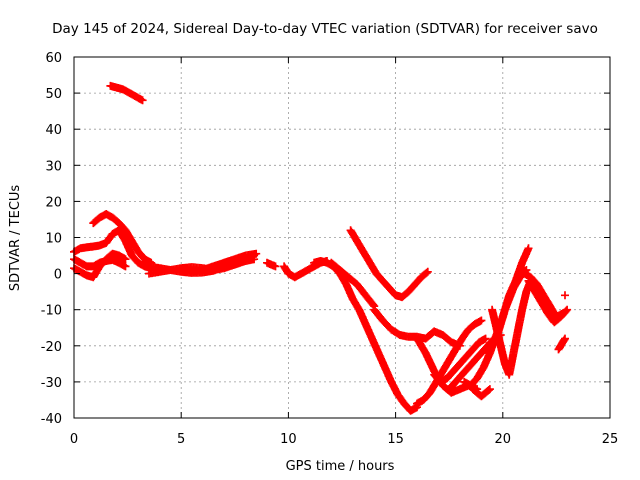  I want to click on x-tick-label: 10, so click(288, 439).